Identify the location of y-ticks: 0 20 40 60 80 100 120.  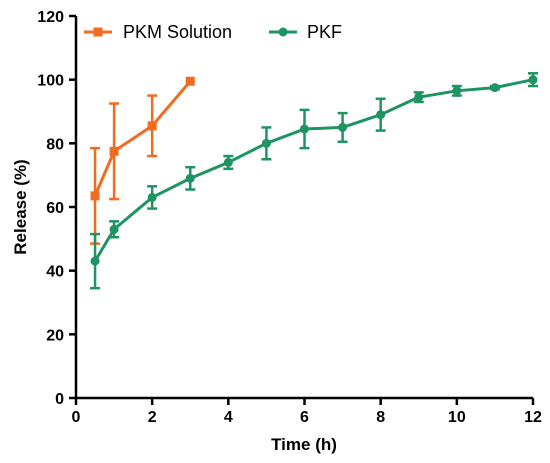
(56, 208).